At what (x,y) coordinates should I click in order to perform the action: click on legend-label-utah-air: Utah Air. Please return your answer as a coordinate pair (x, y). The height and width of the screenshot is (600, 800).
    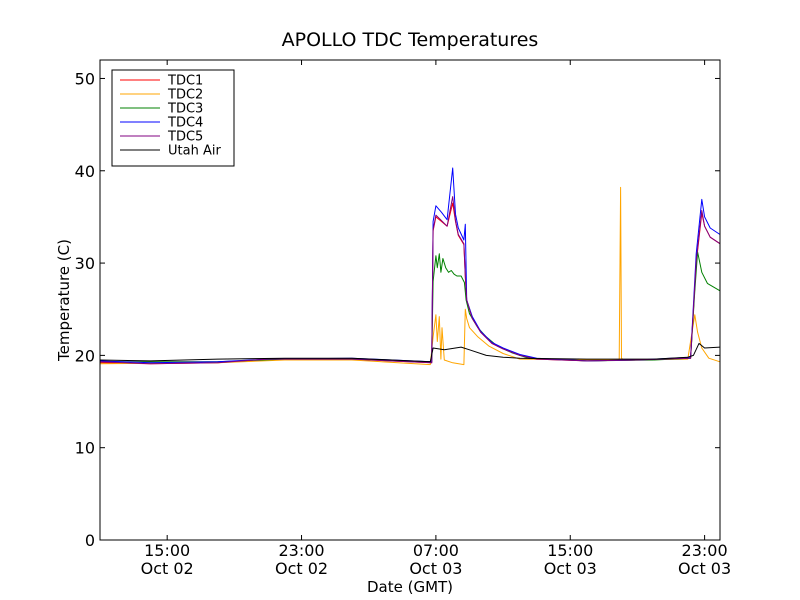
    Looking at the image, I should click on (194, 151).